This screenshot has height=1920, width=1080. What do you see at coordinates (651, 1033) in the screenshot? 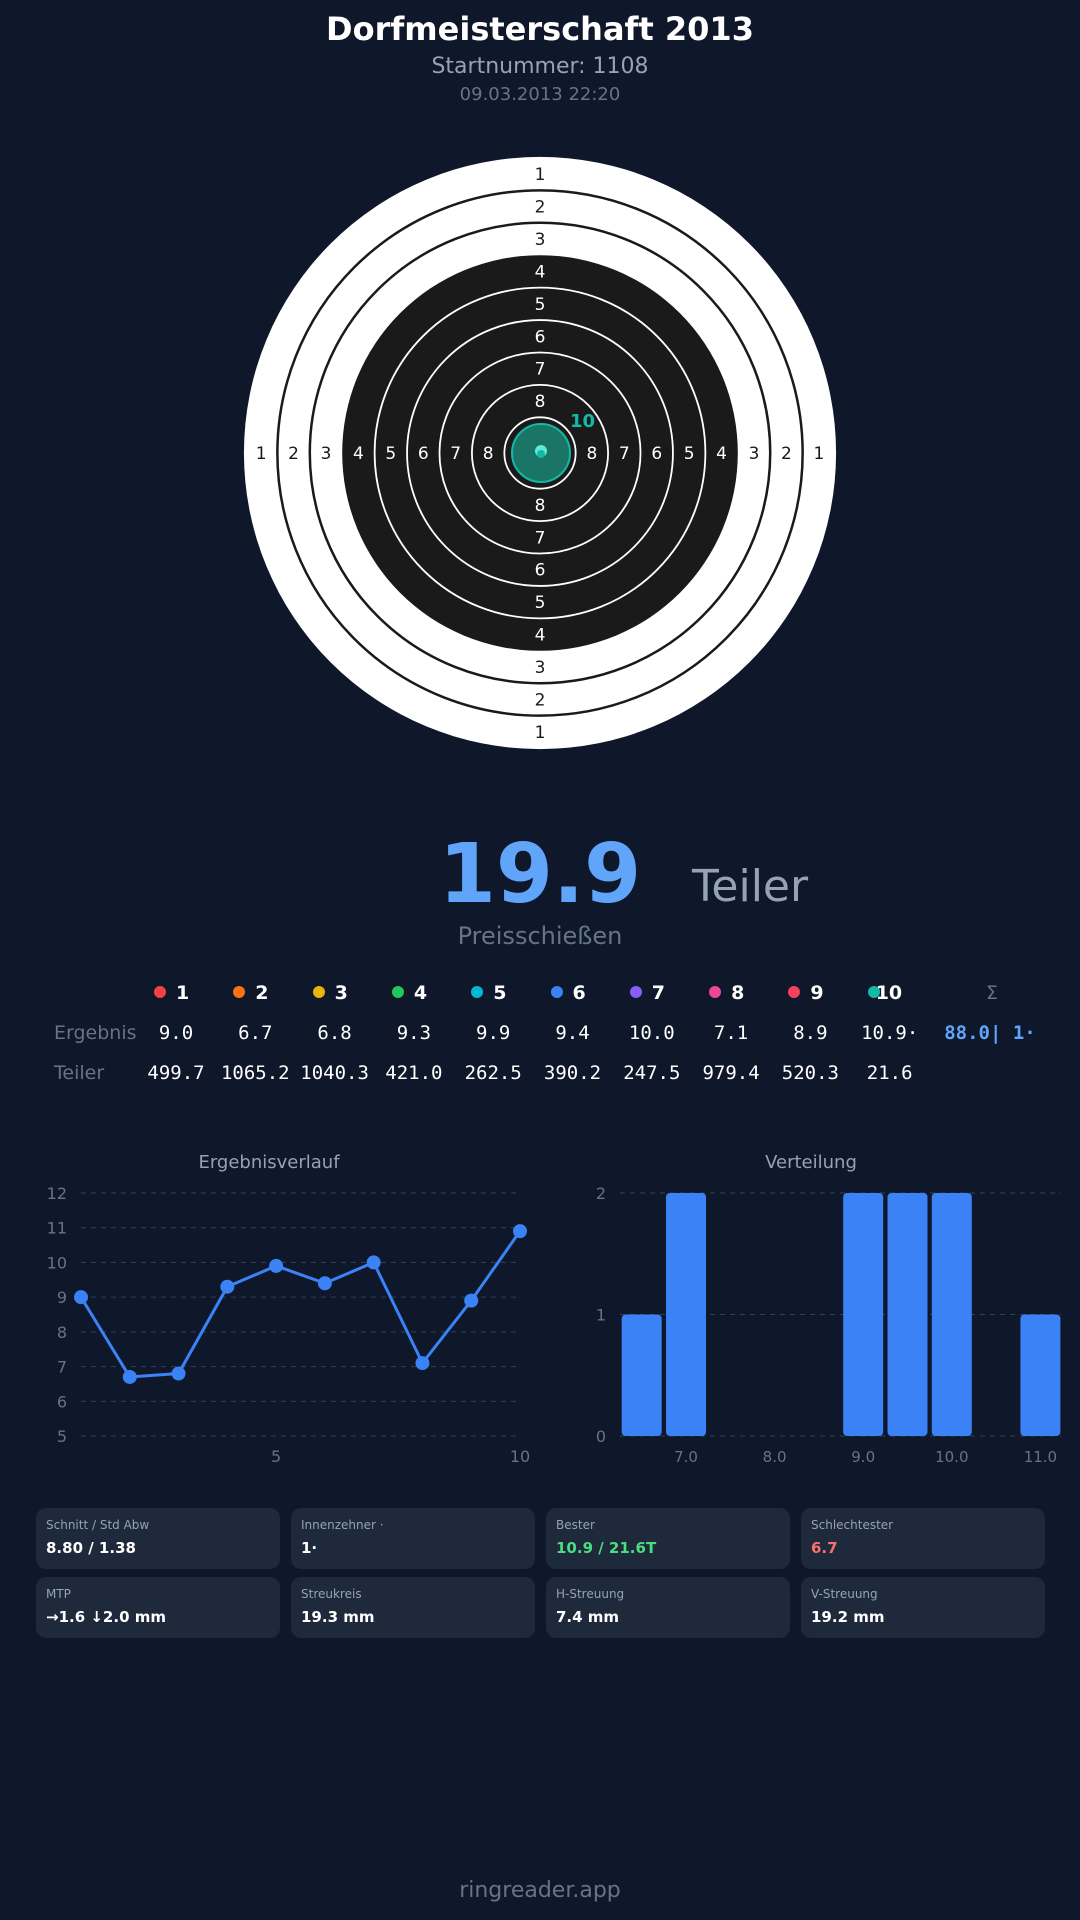
I see `shot-result: 10.0` at bounding box center [651, 1033].